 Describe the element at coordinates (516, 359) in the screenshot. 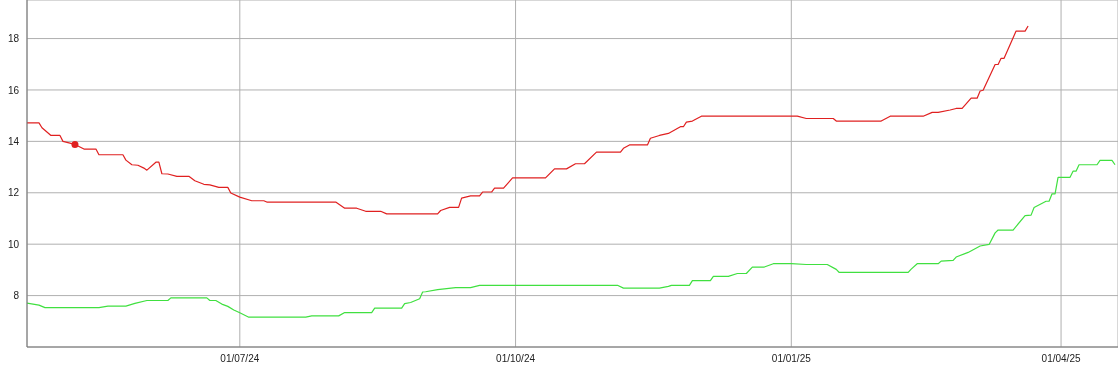

I see `x-tick-label: 01/10/24` at that location.